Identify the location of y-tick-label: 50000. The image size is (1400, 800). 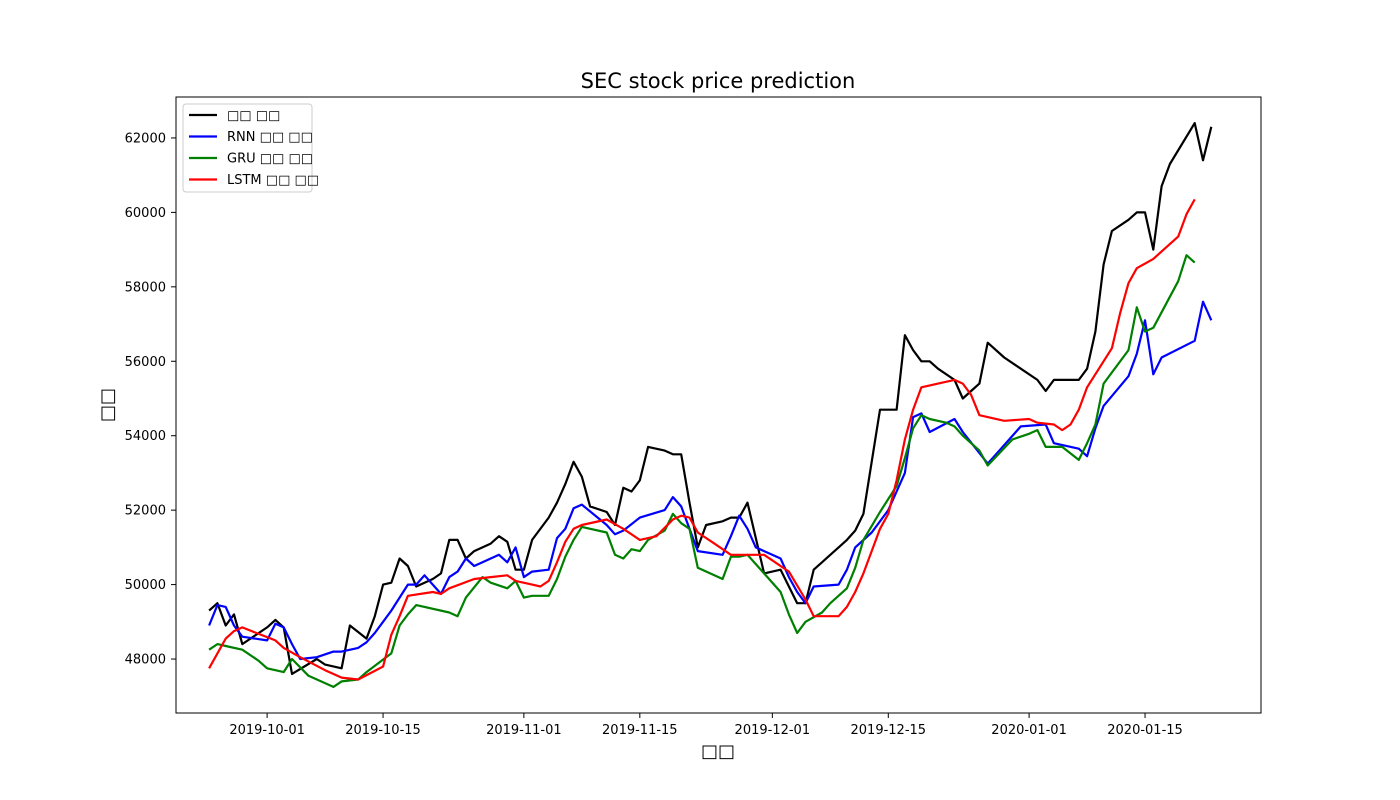
(145, 585).